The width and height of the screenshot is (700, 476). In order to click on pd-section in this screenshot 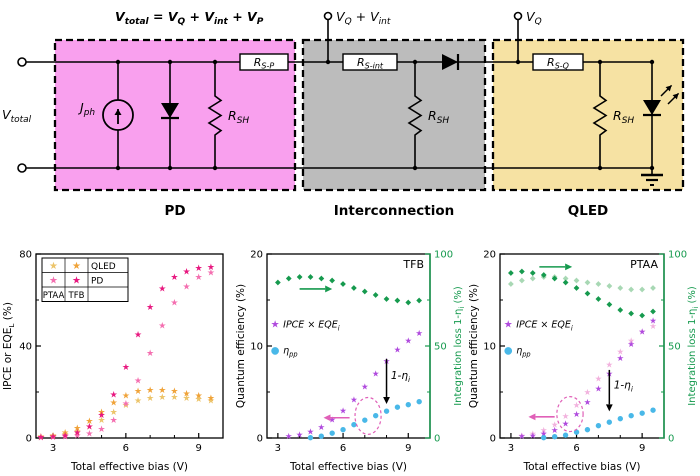, I will do `click(195, 110)`.